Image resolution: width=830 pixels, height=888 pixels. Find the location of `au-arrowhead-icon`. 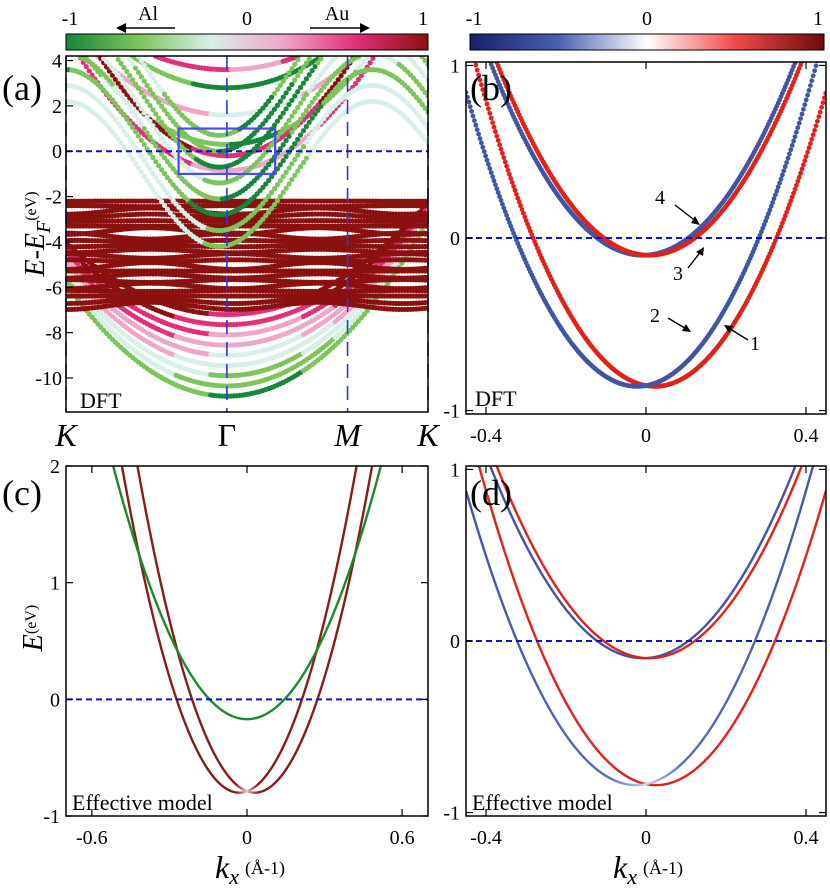

au-arrowhead-icon is located at coordinates (365, 28).